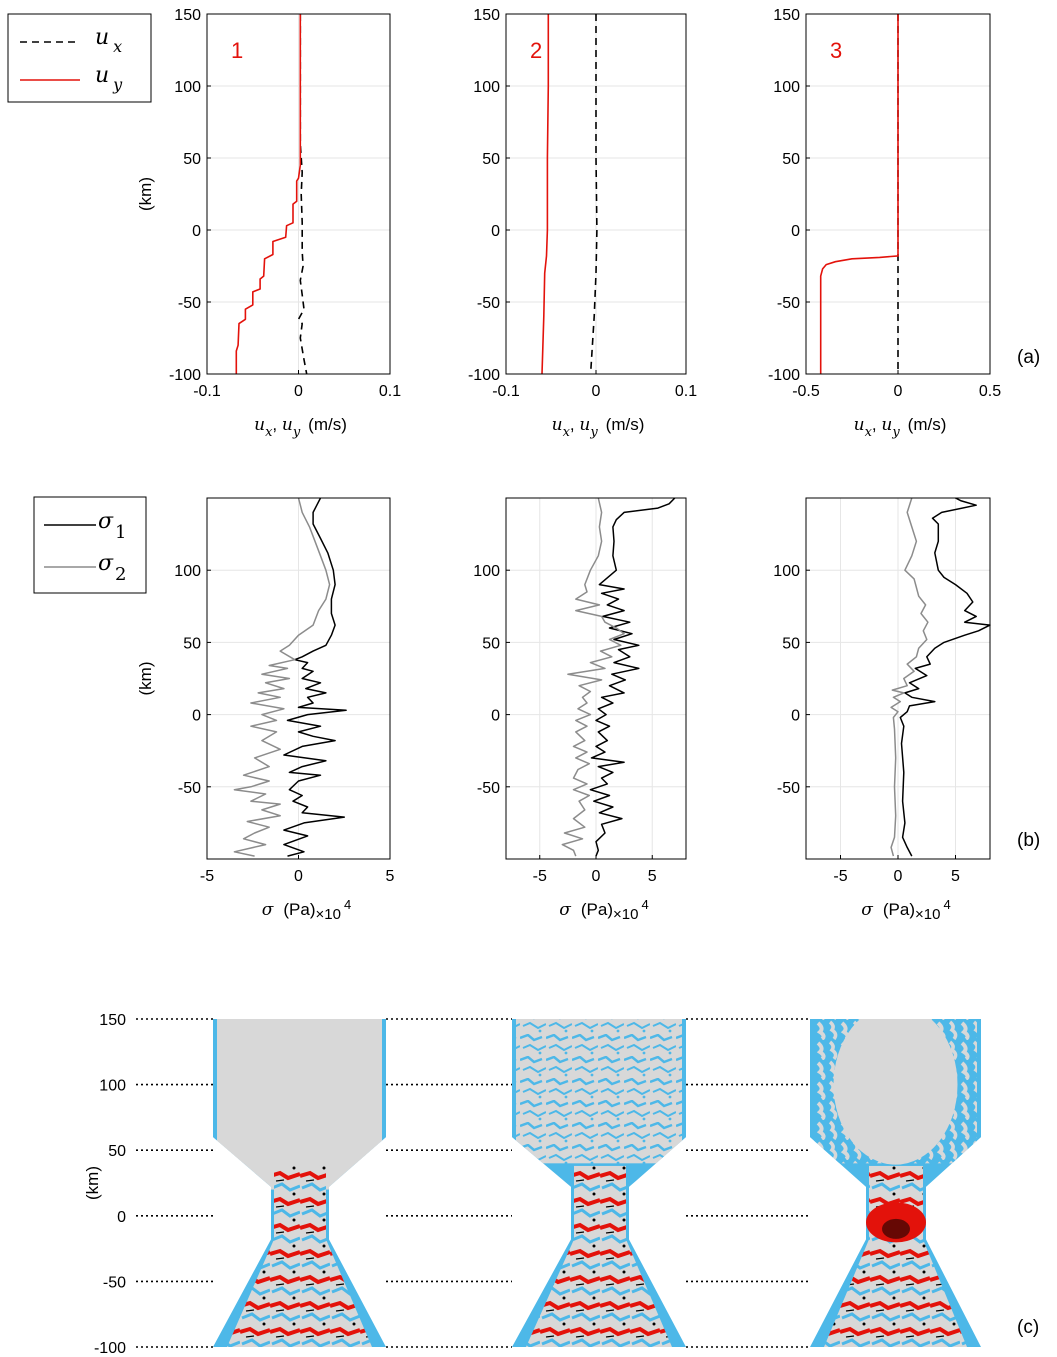 The image size is (1057, 1357). What do you see at coordinates (536, 50) in the screenshot?
I see `panel-number: 2` at bounding box center [536, 50].